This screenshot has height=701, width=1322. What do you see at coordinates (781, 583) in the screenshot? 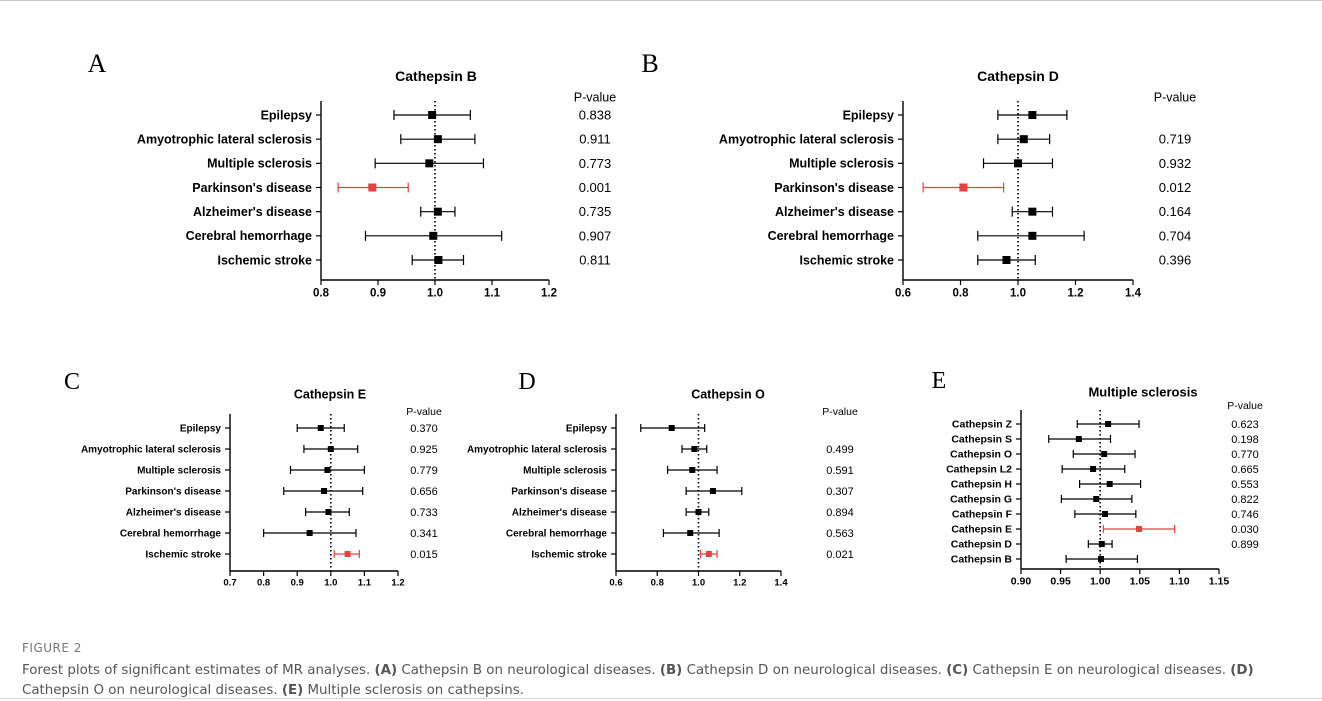
I see `x-tick-label: 1.4` at bounding box center [781, 583].